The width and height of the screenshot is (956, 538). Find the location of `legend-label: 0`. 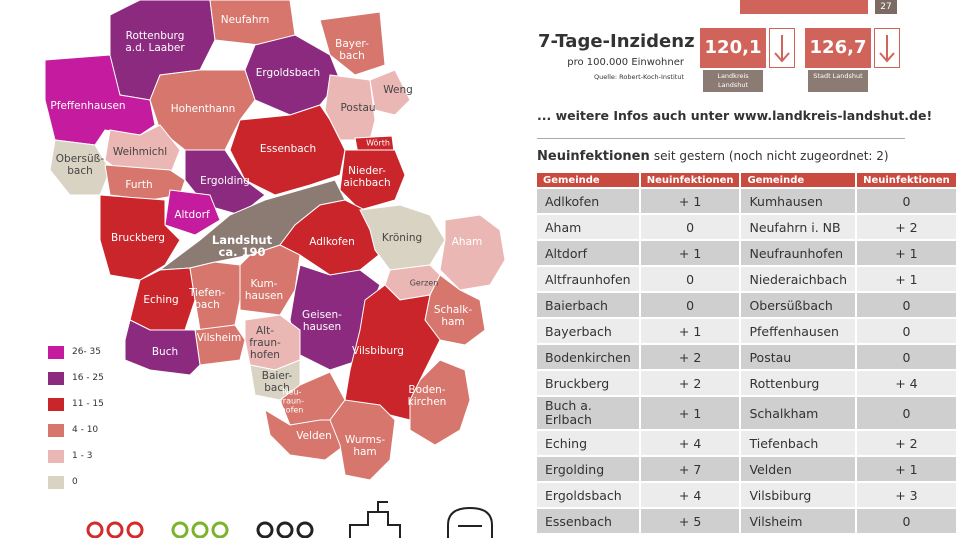

legend-label: 0 is located at coordinates (75, 482).